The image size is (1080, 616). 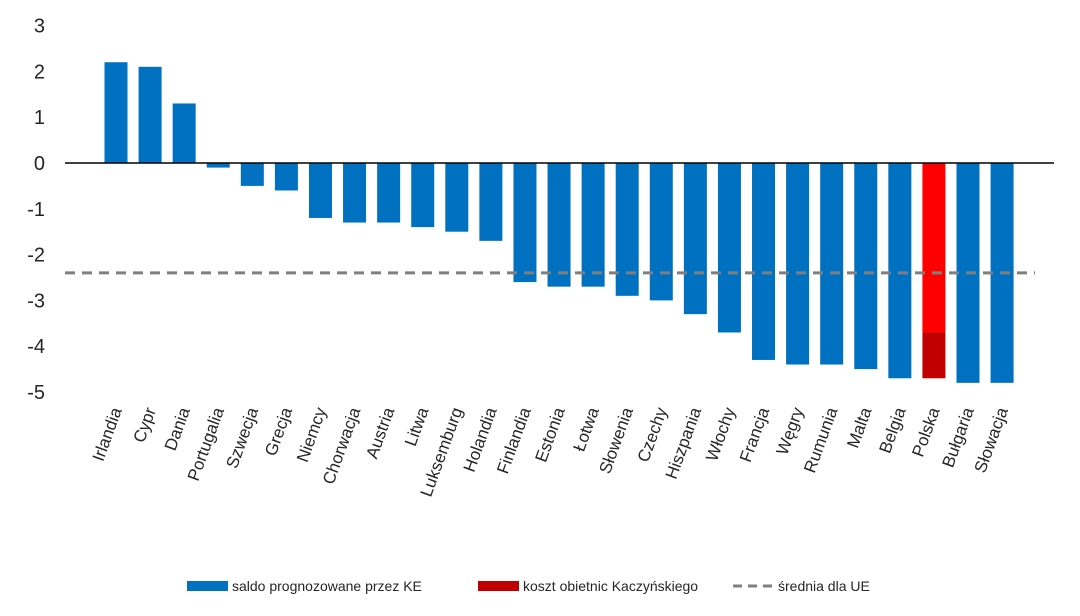 I want to click on y-tick-label: 1, so click(x=39, y=118).